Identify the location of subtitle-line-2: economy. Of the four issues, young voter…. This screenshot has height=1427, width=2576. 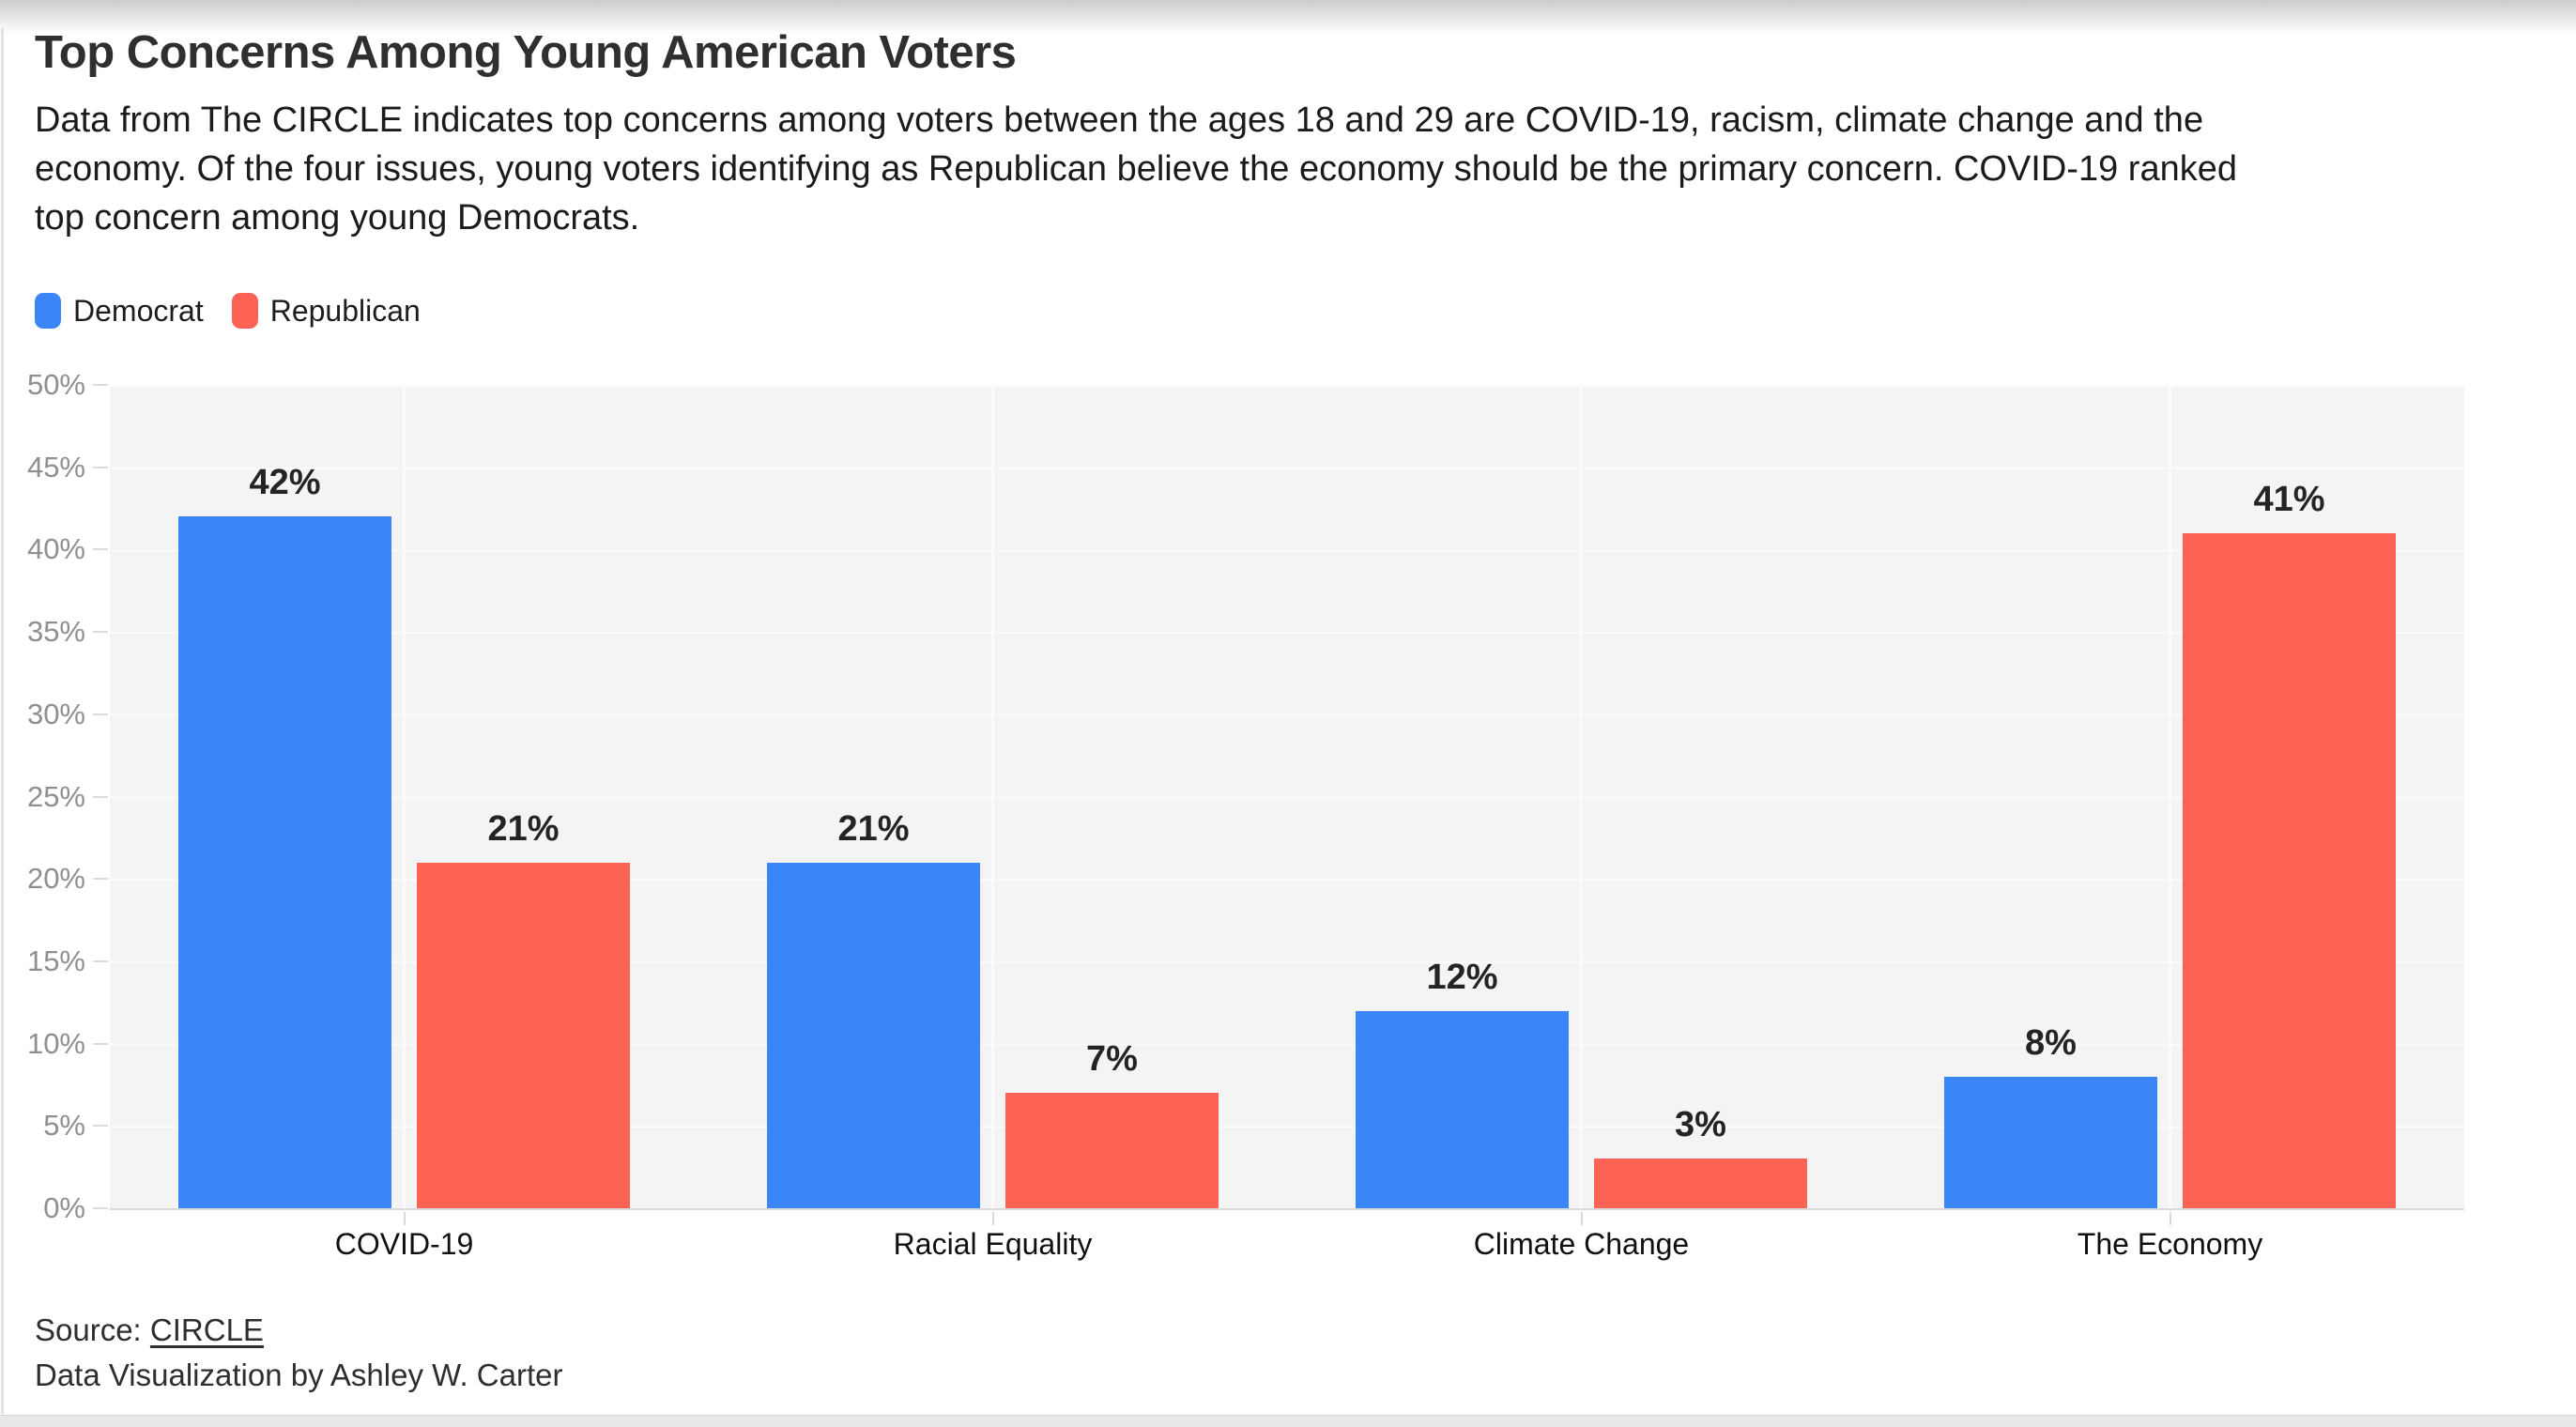
(1136, 169).